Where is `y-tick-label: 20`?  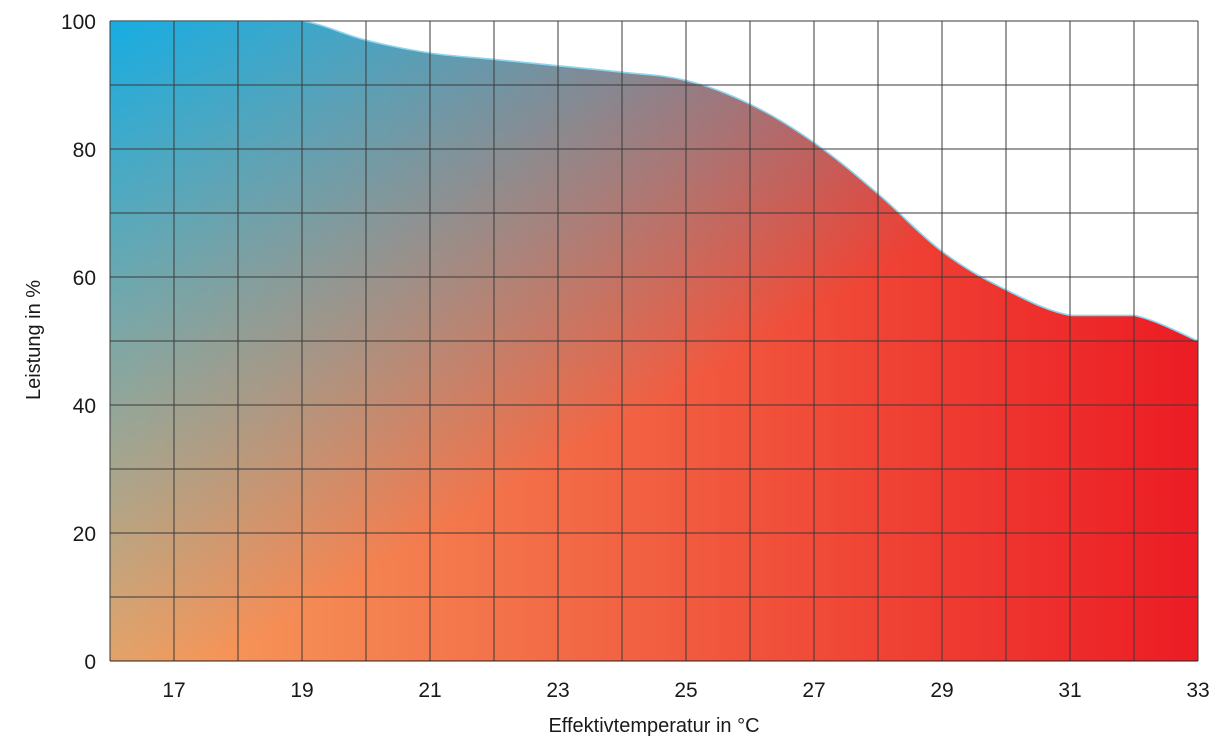 y-tick-label: 20 is located at coordinates (84, 534).